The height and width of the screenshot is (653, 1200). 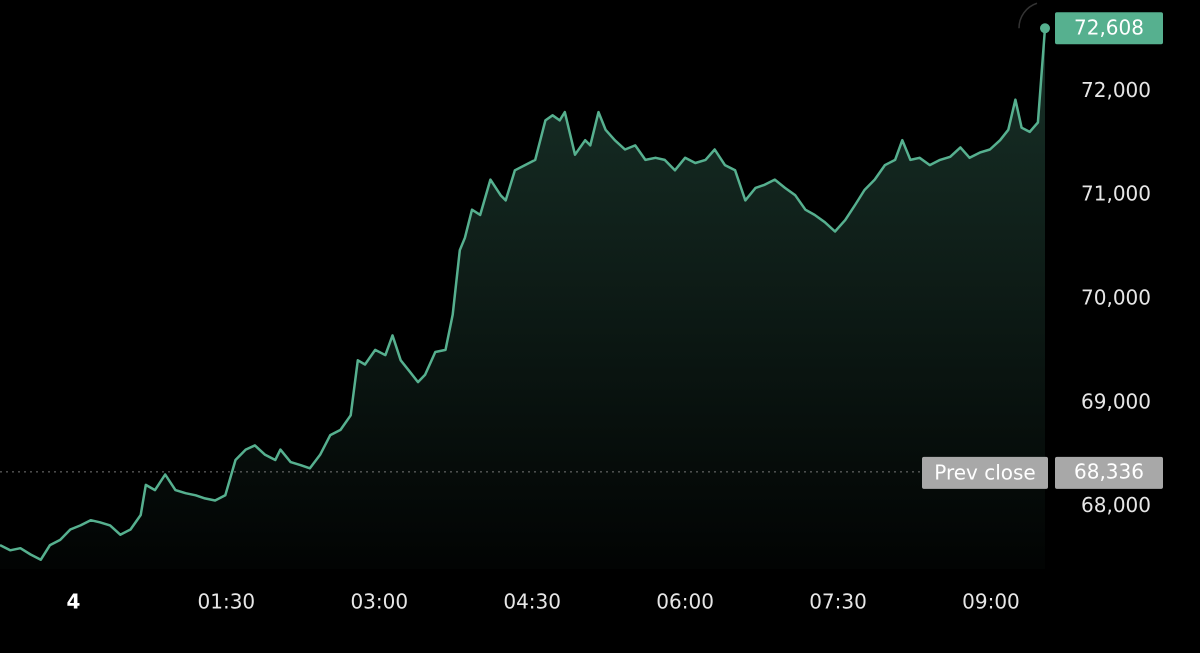 What do you see at coordinates (227, 602) in the screenshot?
I see `x-tick-label: 01:30` at bounding box center [227, 602].